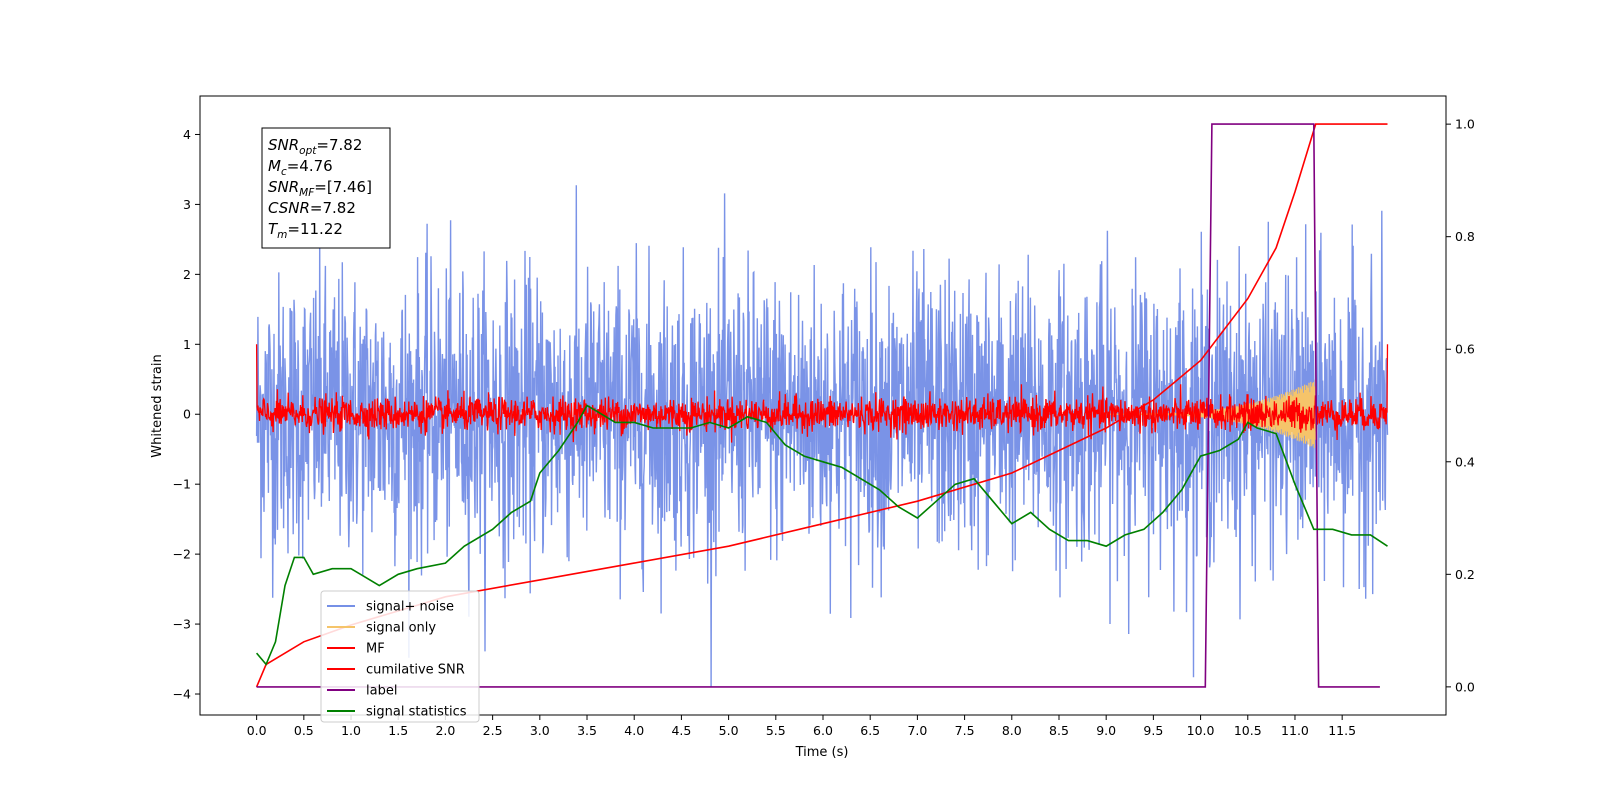 This screenshot has height=800, width=1600. I want to click on legend-label: label, so click(381, 691).